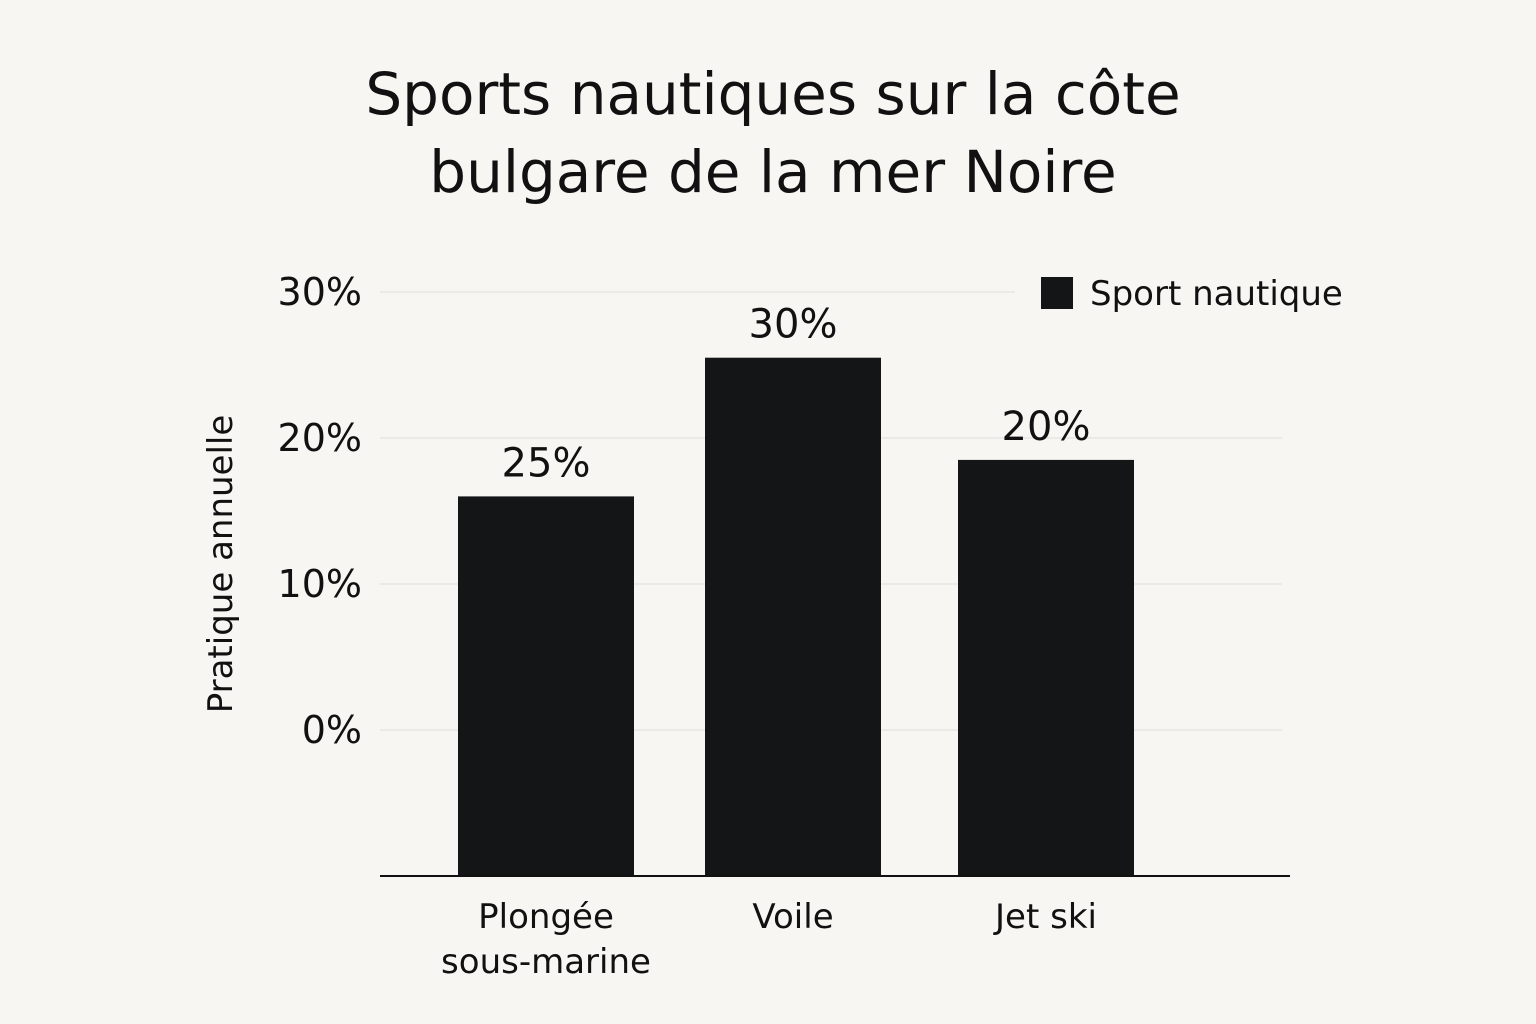  I want to click on y-tick-label: 30%, so click(320, 292).